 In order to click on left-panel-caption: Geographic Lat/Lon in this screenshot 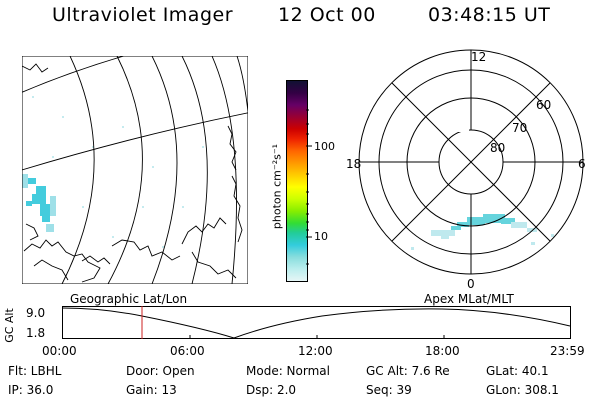, I will do `click(129, 299)`.